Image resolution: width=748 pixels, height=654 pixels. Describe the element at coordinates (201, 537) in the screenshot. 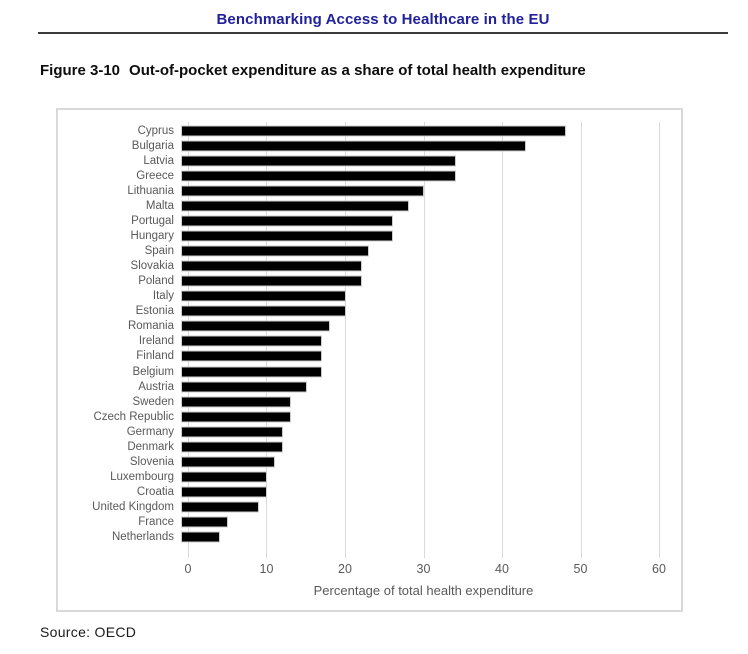

I see `bar-netherlands` at that location.